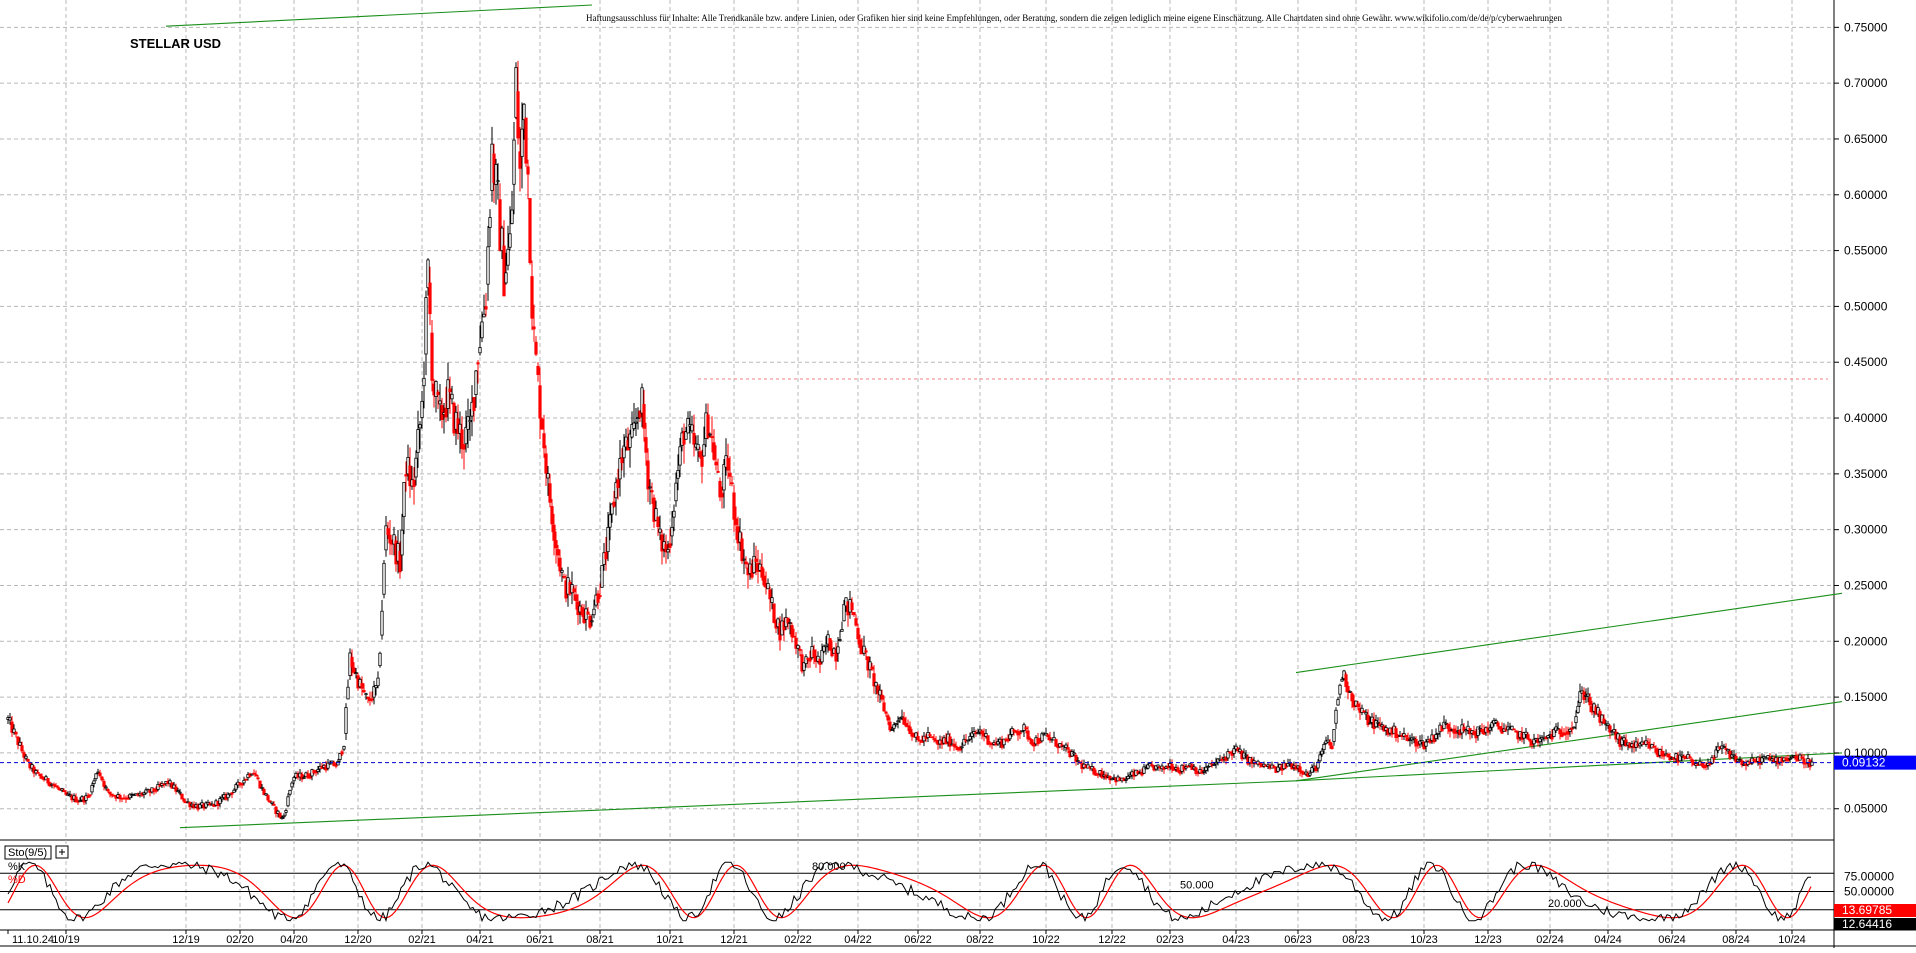 The image size is (1916, 953). Describe the element at coordinates (1569, 767) in the screenshot. I see `trendline` at that location.